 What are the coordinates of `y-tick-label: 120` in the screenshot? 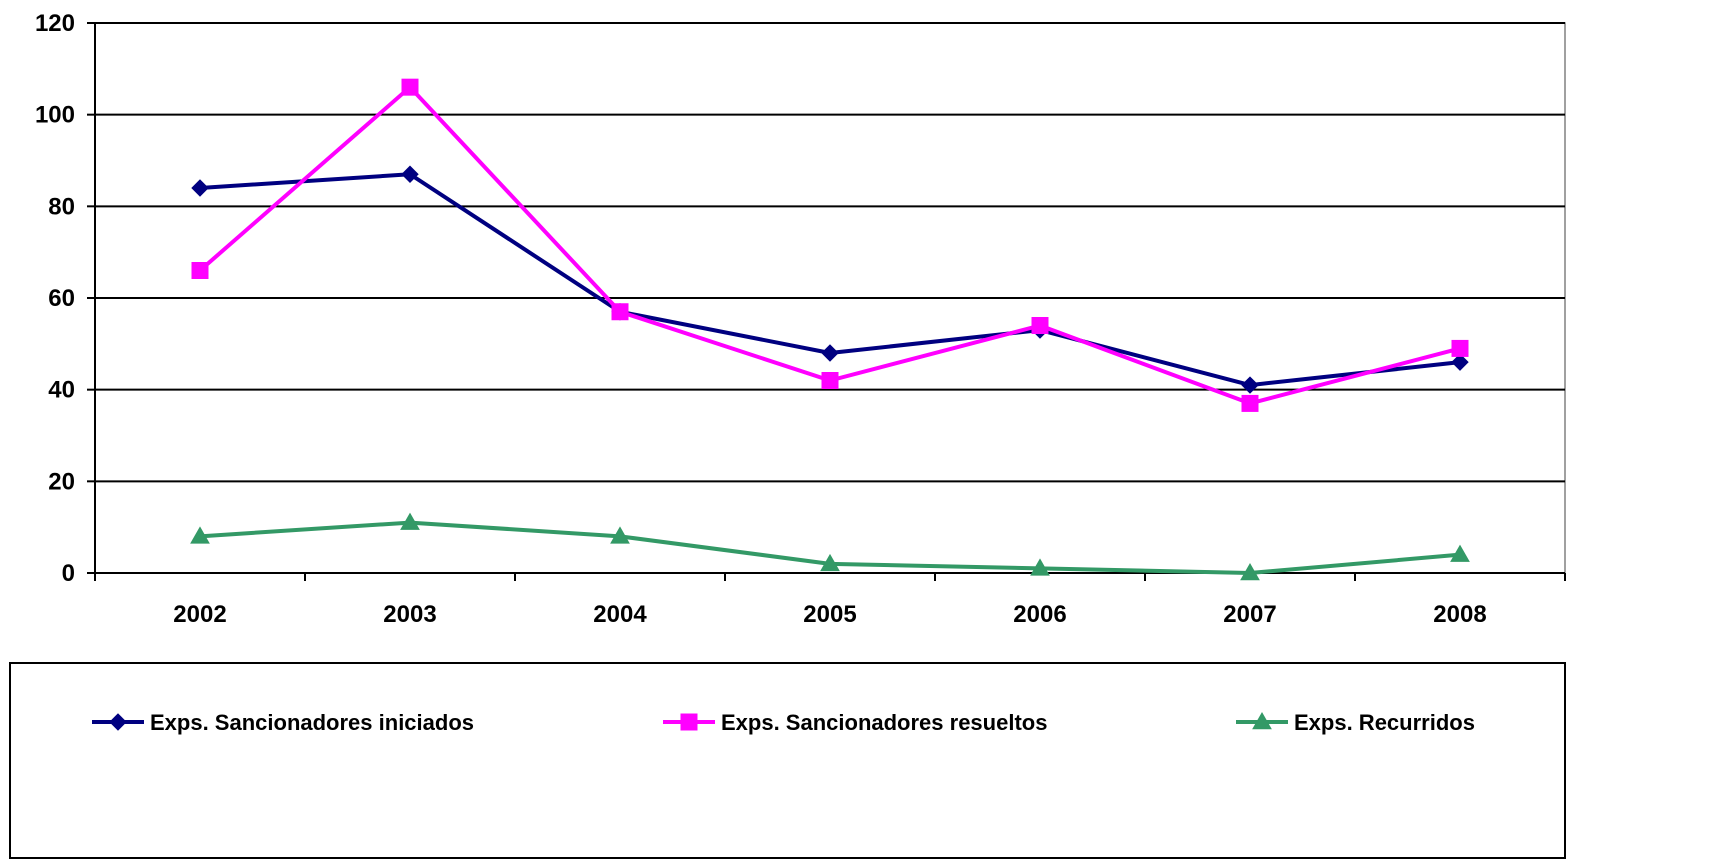 It's located at (55, 23).